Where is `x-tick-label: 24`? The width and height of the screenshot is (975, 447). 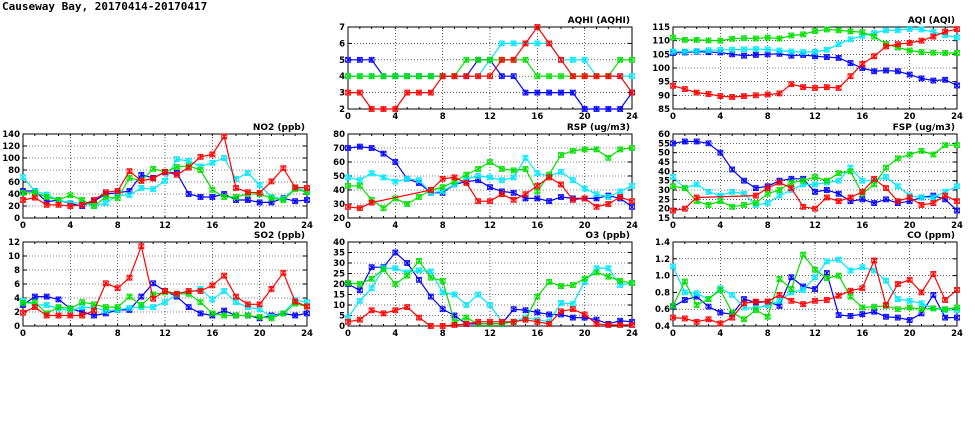
x-tick-label: 24 is located at coordinates (632, 334).